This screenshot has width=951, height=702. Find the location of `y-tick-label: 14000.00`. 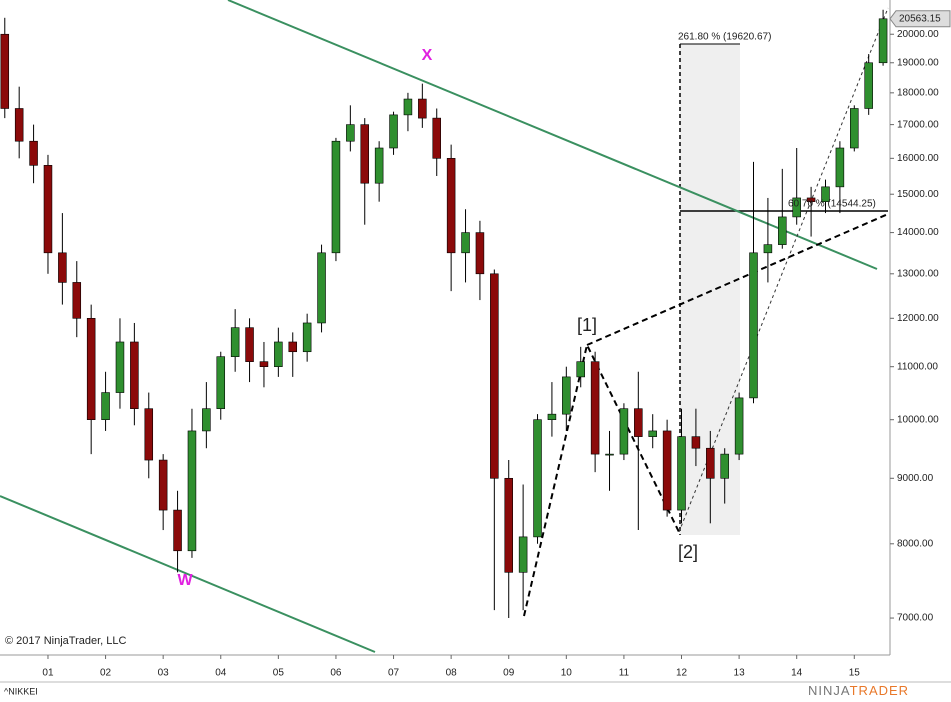

y-tick-label: 14000.00 is located at coordinates (918, 232).